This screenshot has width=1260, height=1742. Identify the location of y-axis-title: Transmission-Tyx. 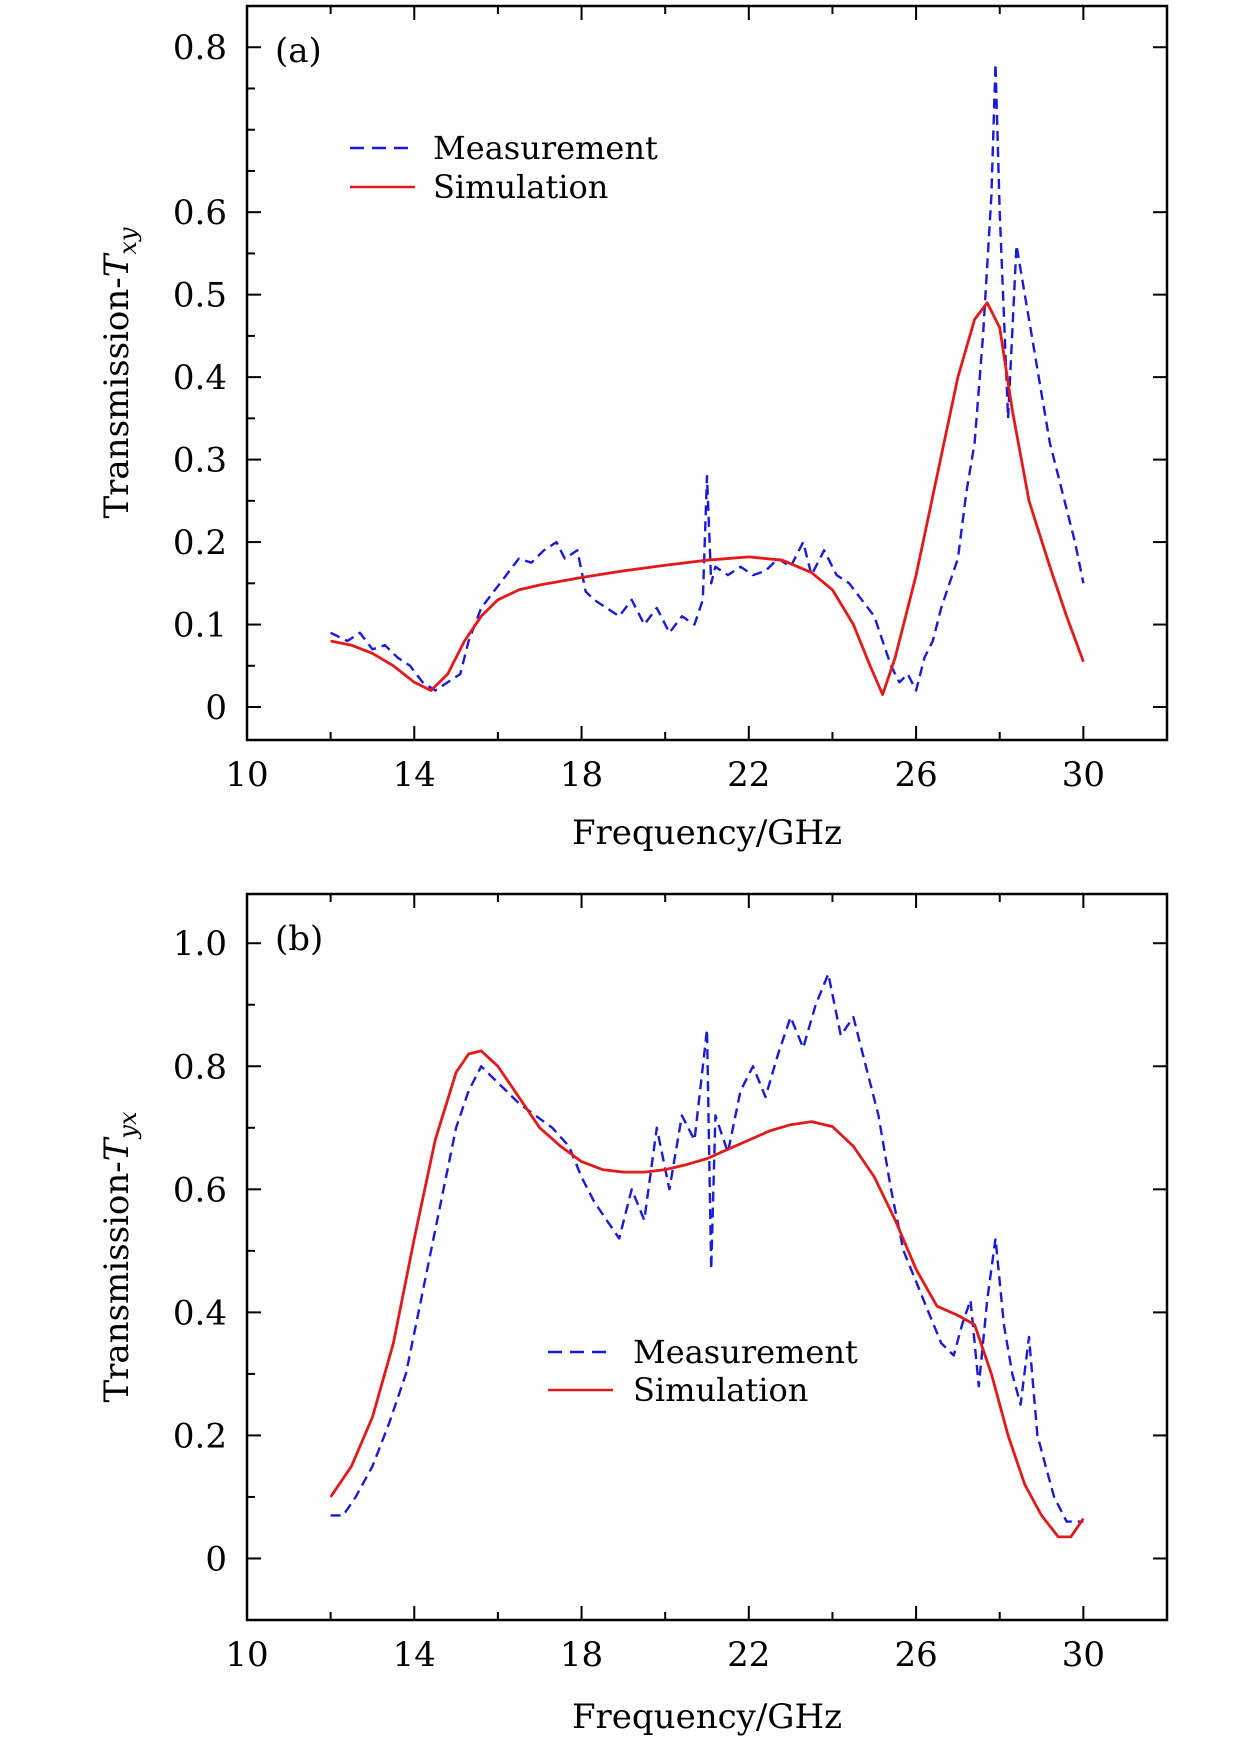
(119, 1257).